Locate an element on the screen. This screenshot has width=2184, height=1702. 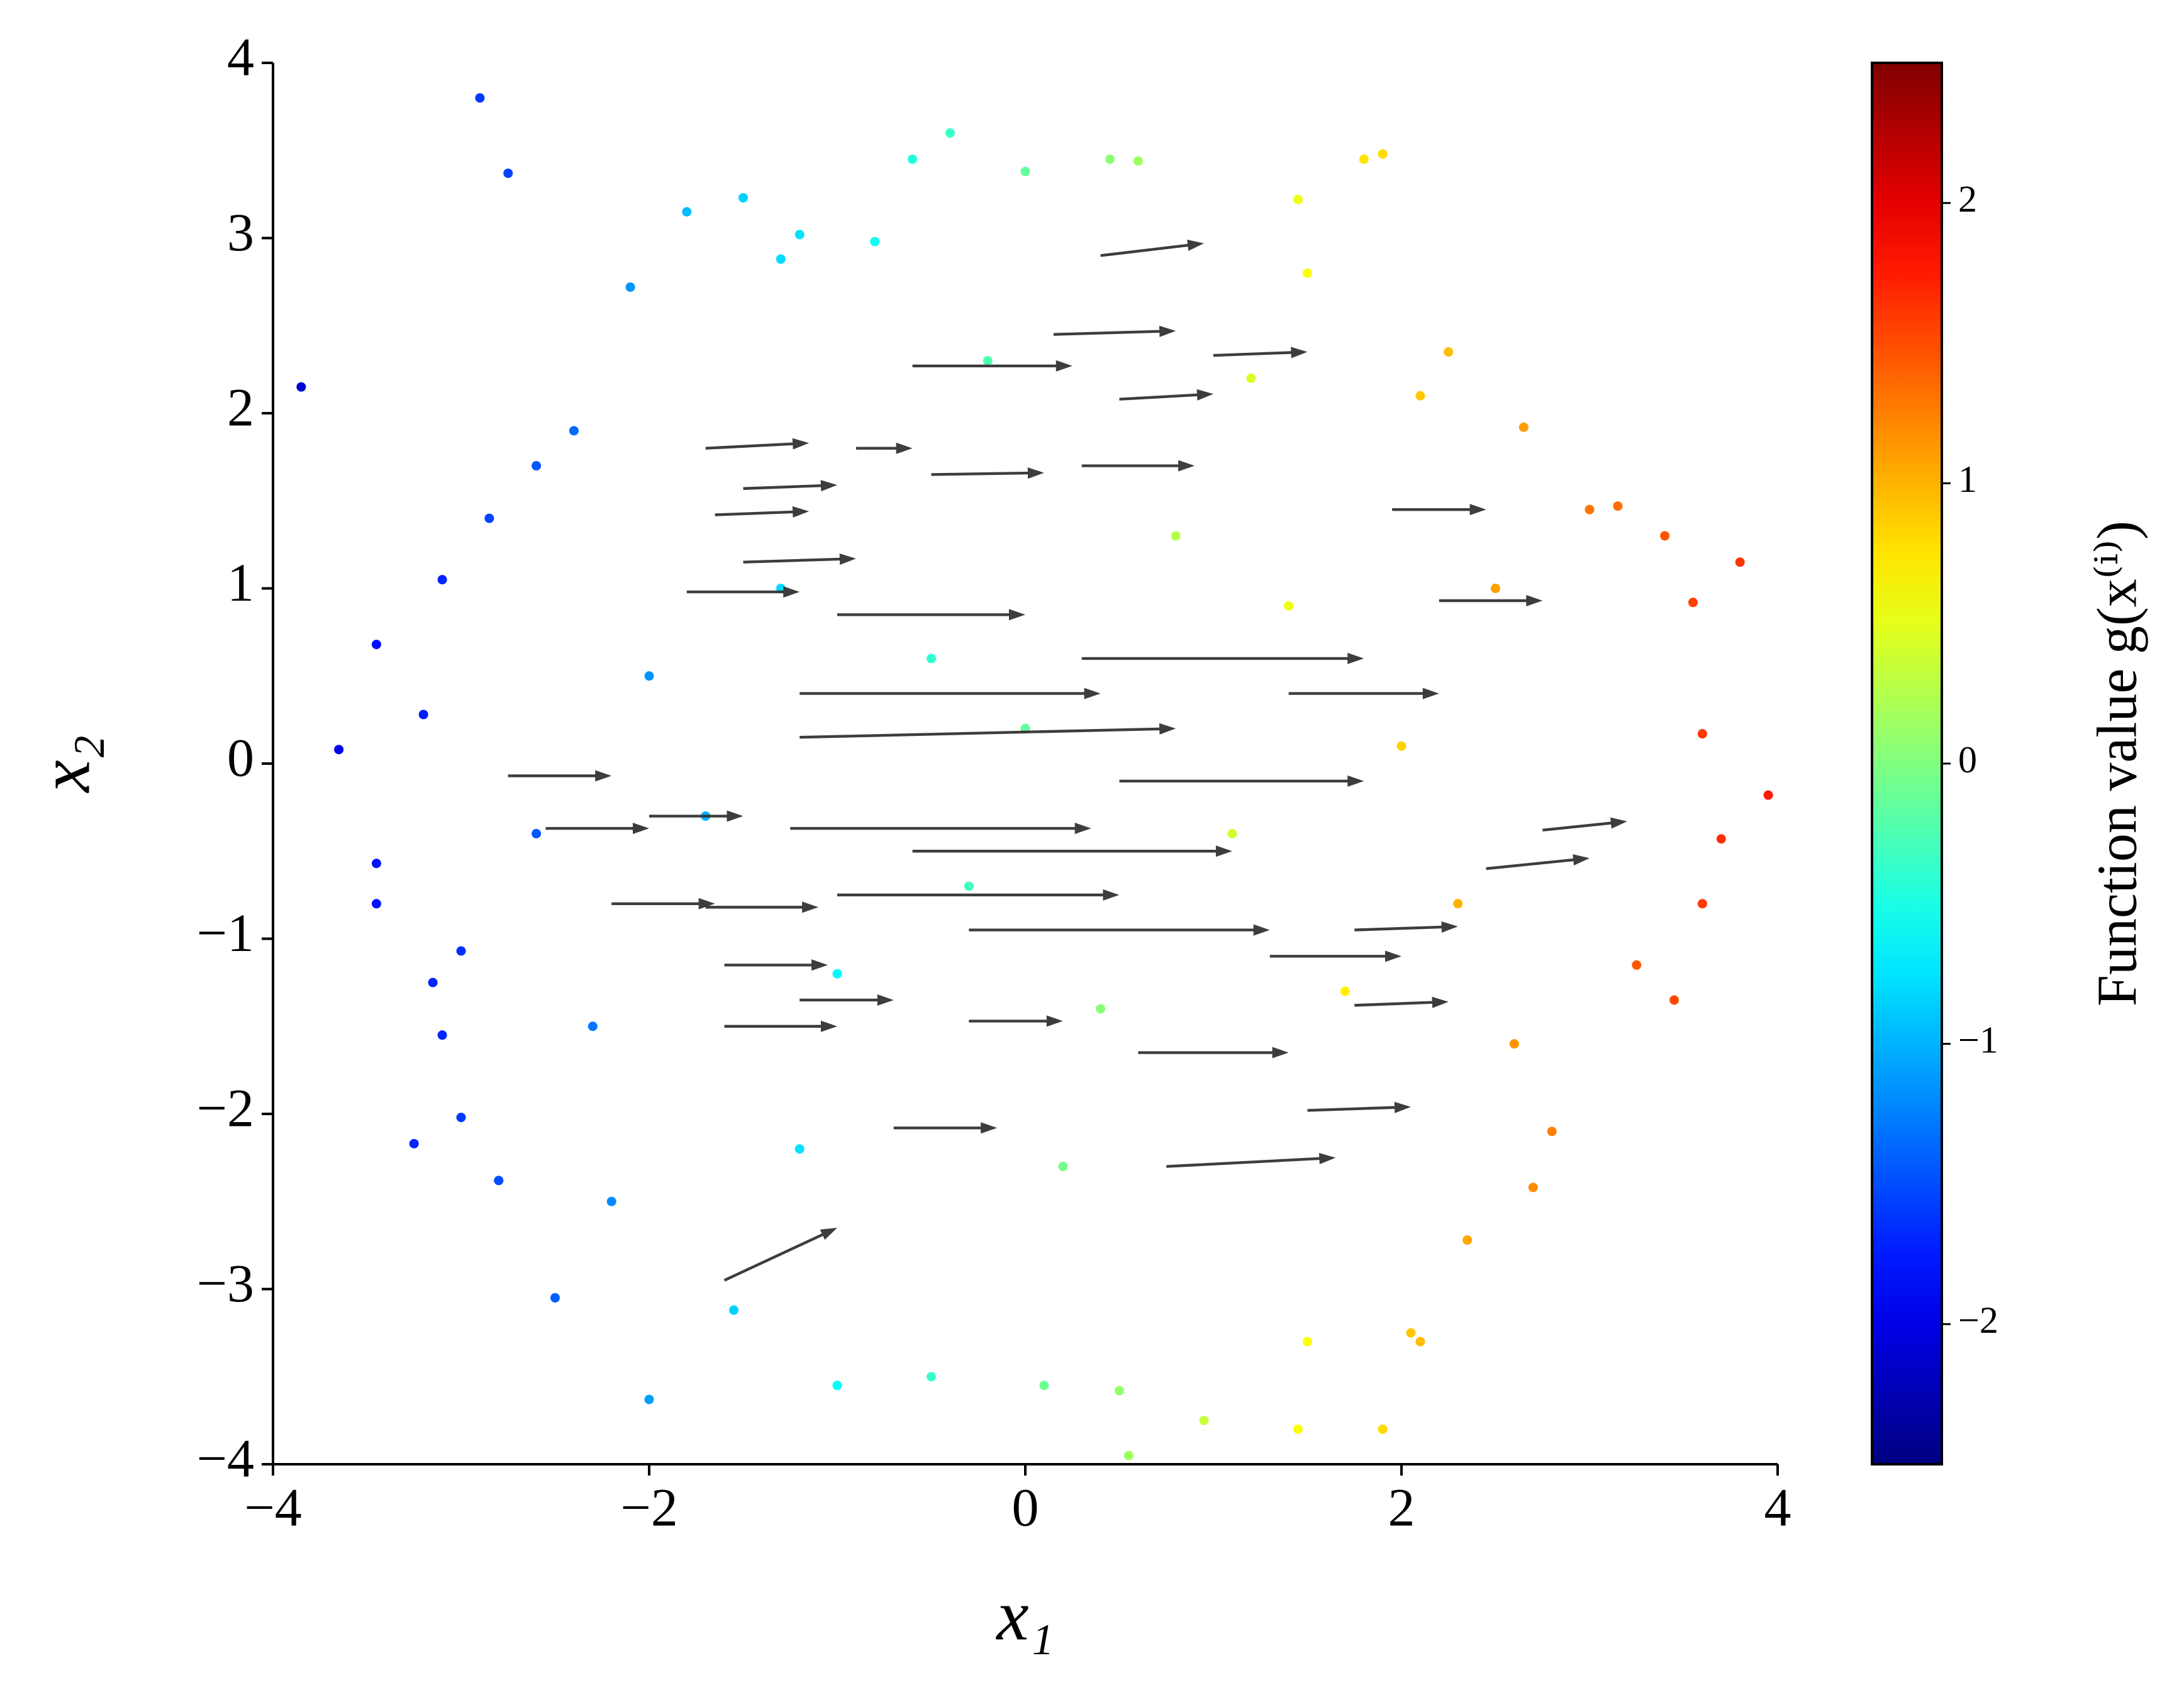
y-tick-label: 2 is located at coordinates (240, 408).